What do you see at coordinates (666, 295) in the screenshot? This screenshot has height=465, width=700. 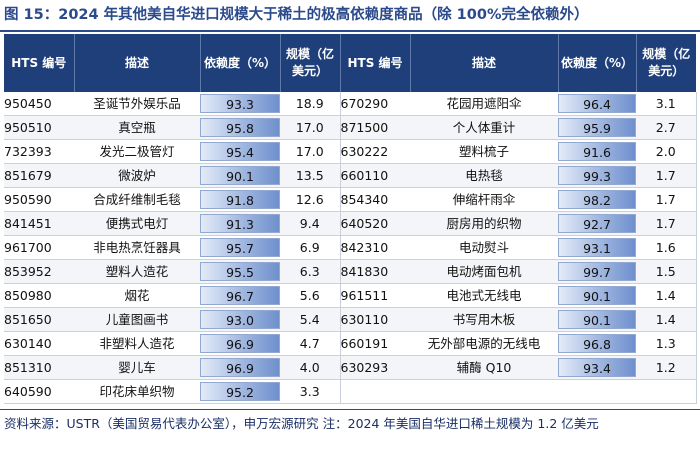 I see `import-size-right: 1.4` at bounding box center [666, 295].